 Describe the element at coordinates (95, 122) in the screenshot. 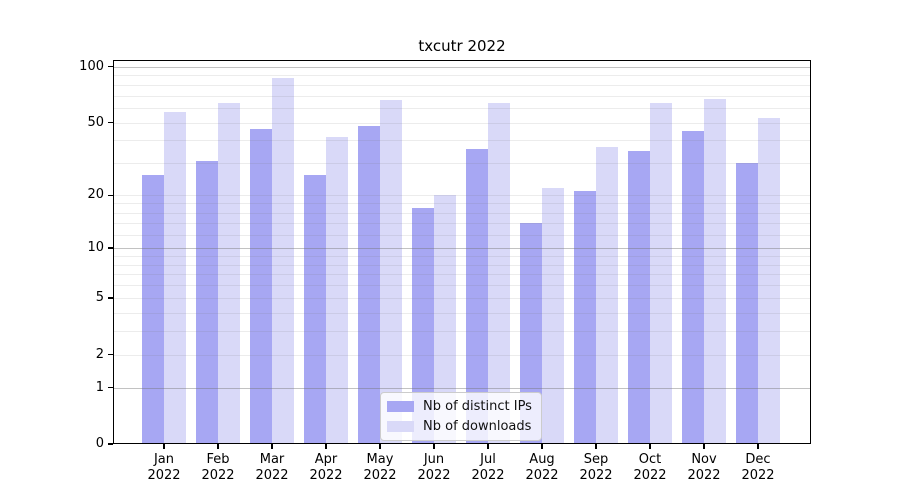

I see `y-tick-label: 50` at that location.